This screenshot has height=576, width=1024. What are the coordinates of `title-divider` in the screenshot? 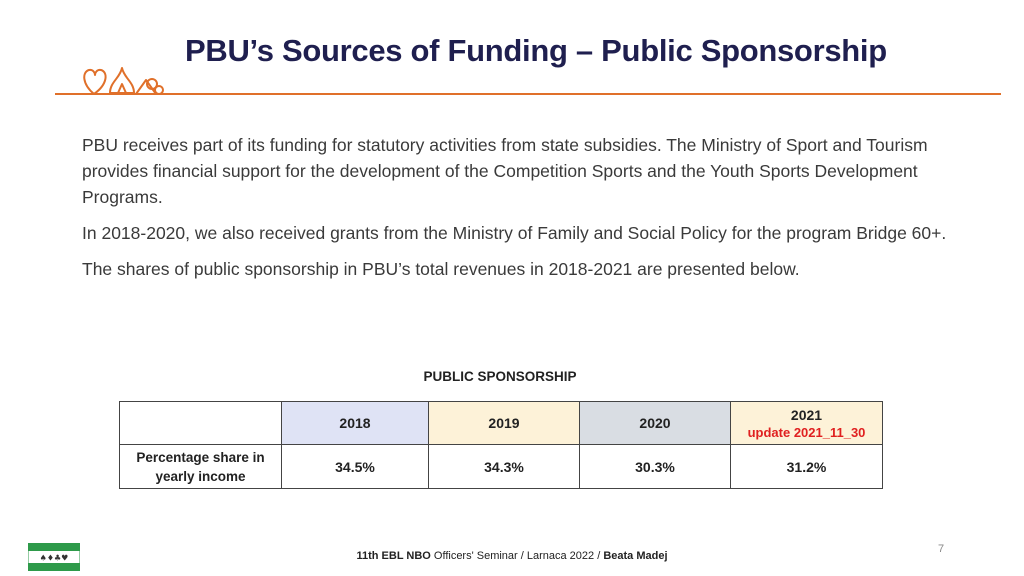 It's located at (528, 94).